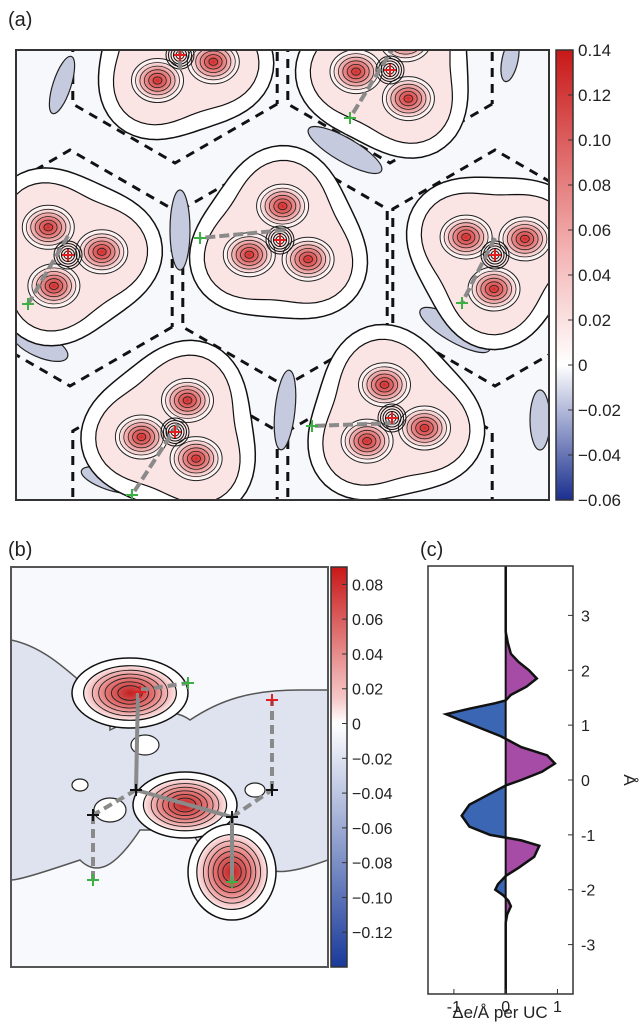 Image resolution: width=643 pixels, height=1027 pixels. What do you see at coordinates (530, 780) in the screenshot?
I see `positive-area` at bounding box center [530, 780].